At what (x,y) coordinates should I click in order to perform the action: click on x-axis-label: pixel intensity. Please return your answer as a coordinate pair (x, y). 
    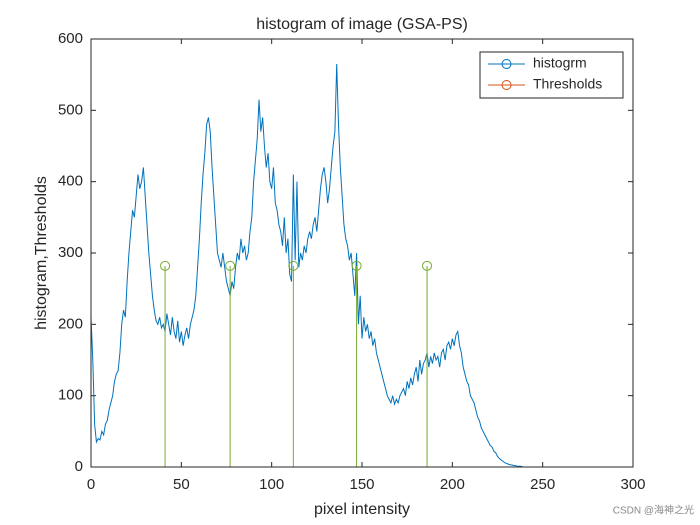
    Looking at the image, I should click on (362, 509).